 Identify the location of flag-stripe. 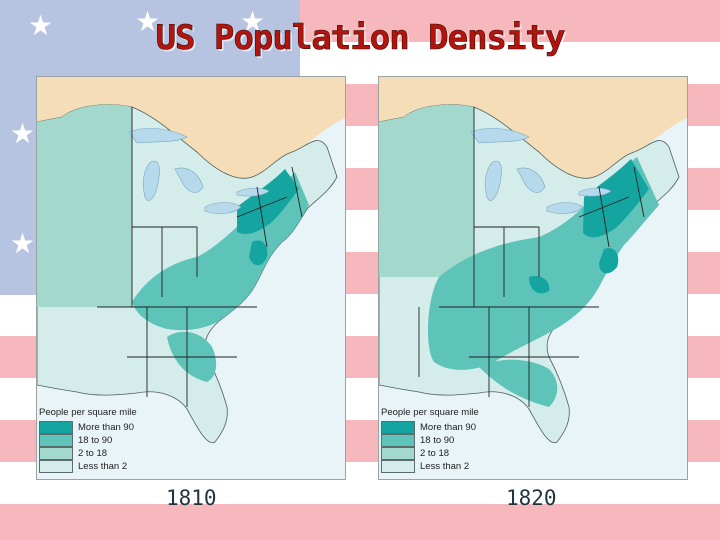
(360, 522).